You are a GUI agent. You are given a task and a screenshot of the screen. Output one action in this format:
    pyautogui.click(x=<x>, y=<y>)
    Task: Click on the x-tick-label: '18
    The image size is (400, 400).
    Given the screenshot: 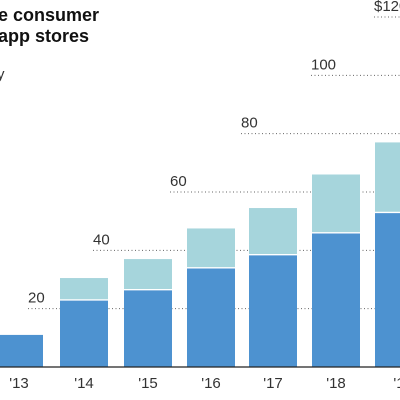 What is the action you would take?
    pyautogui.click(x=336, y=383)
    